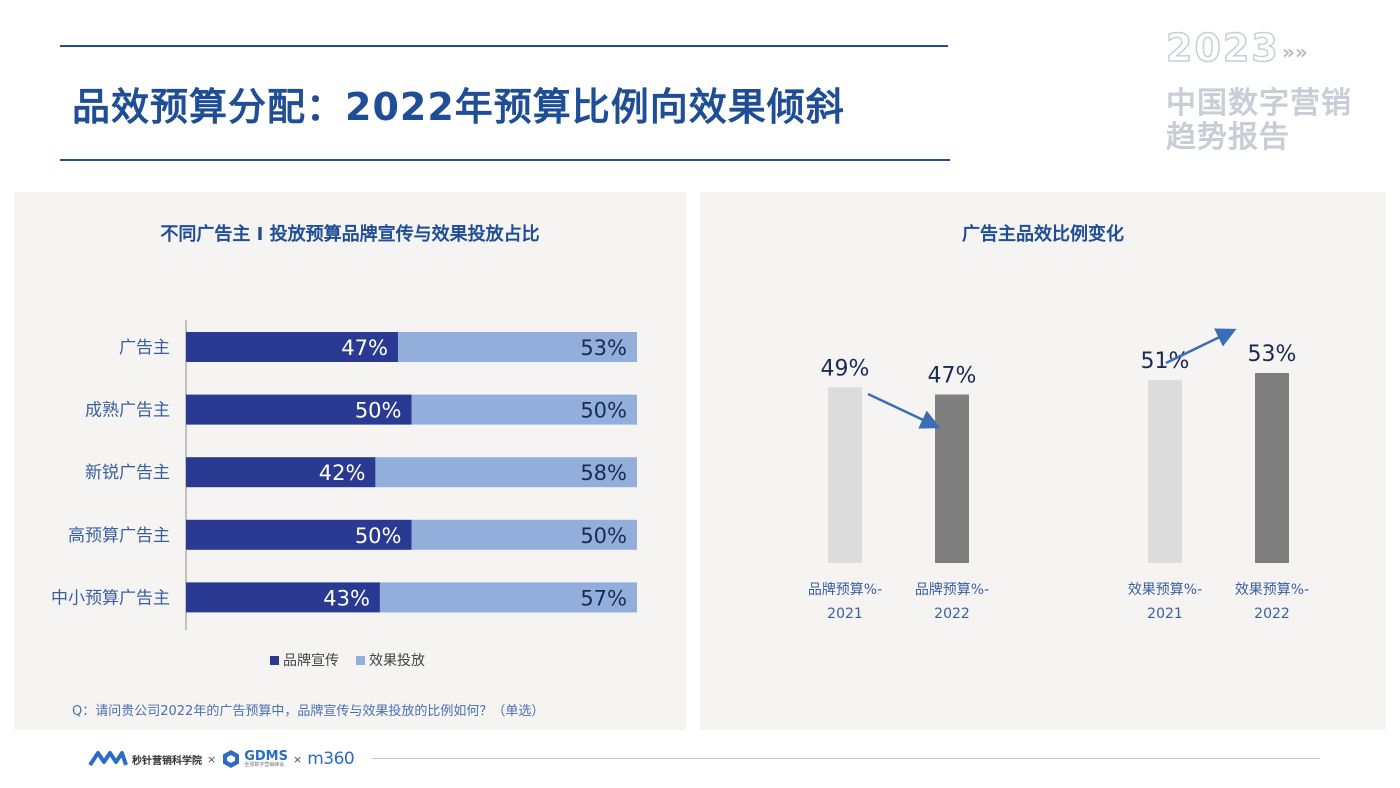  What do you see at coordinates (311, 660) in the screenshot?
I see `legend-label-brand: 品牌宣传` at bounding box center [311, 660].